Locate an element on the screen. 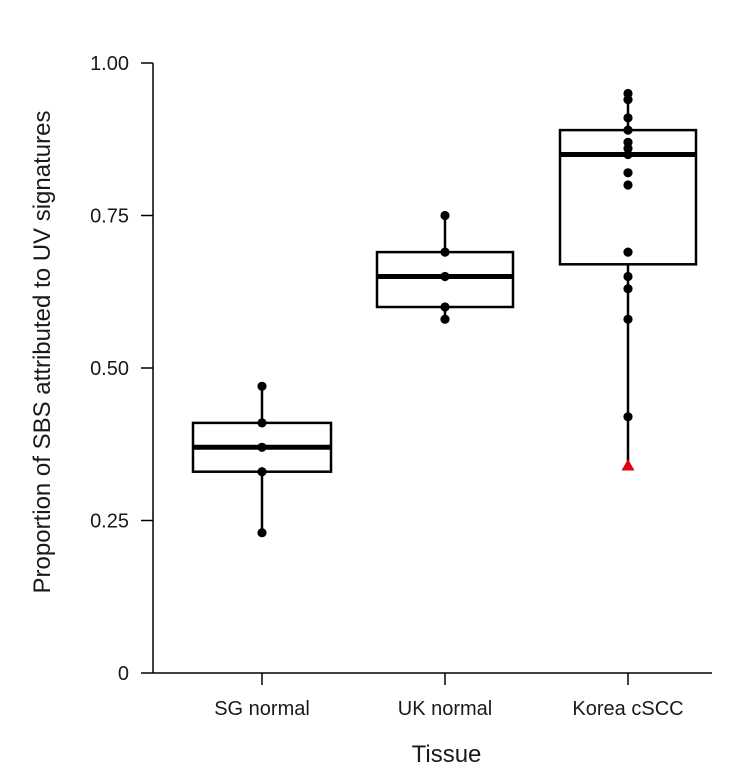 Image resolution: width=739 pixels, height=773 pixels. highlighted-point-triangle is located at coordinates (628, 465).